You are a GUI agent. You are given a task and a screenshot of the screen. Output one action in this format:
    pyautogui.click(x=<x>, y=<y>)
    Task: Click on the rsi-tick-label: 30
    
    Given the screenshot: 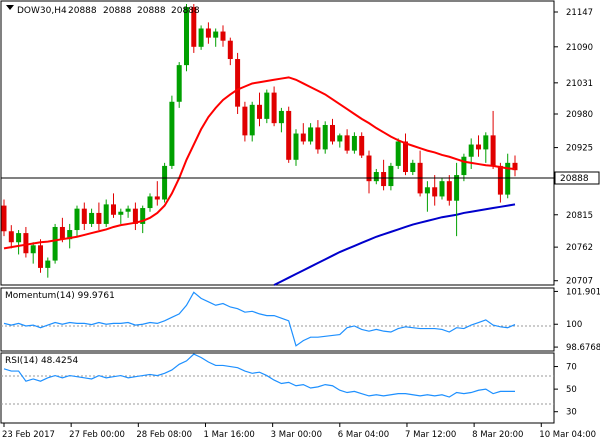 What is the action you would take?
    pyautogui.click(x=571, y=413)
    